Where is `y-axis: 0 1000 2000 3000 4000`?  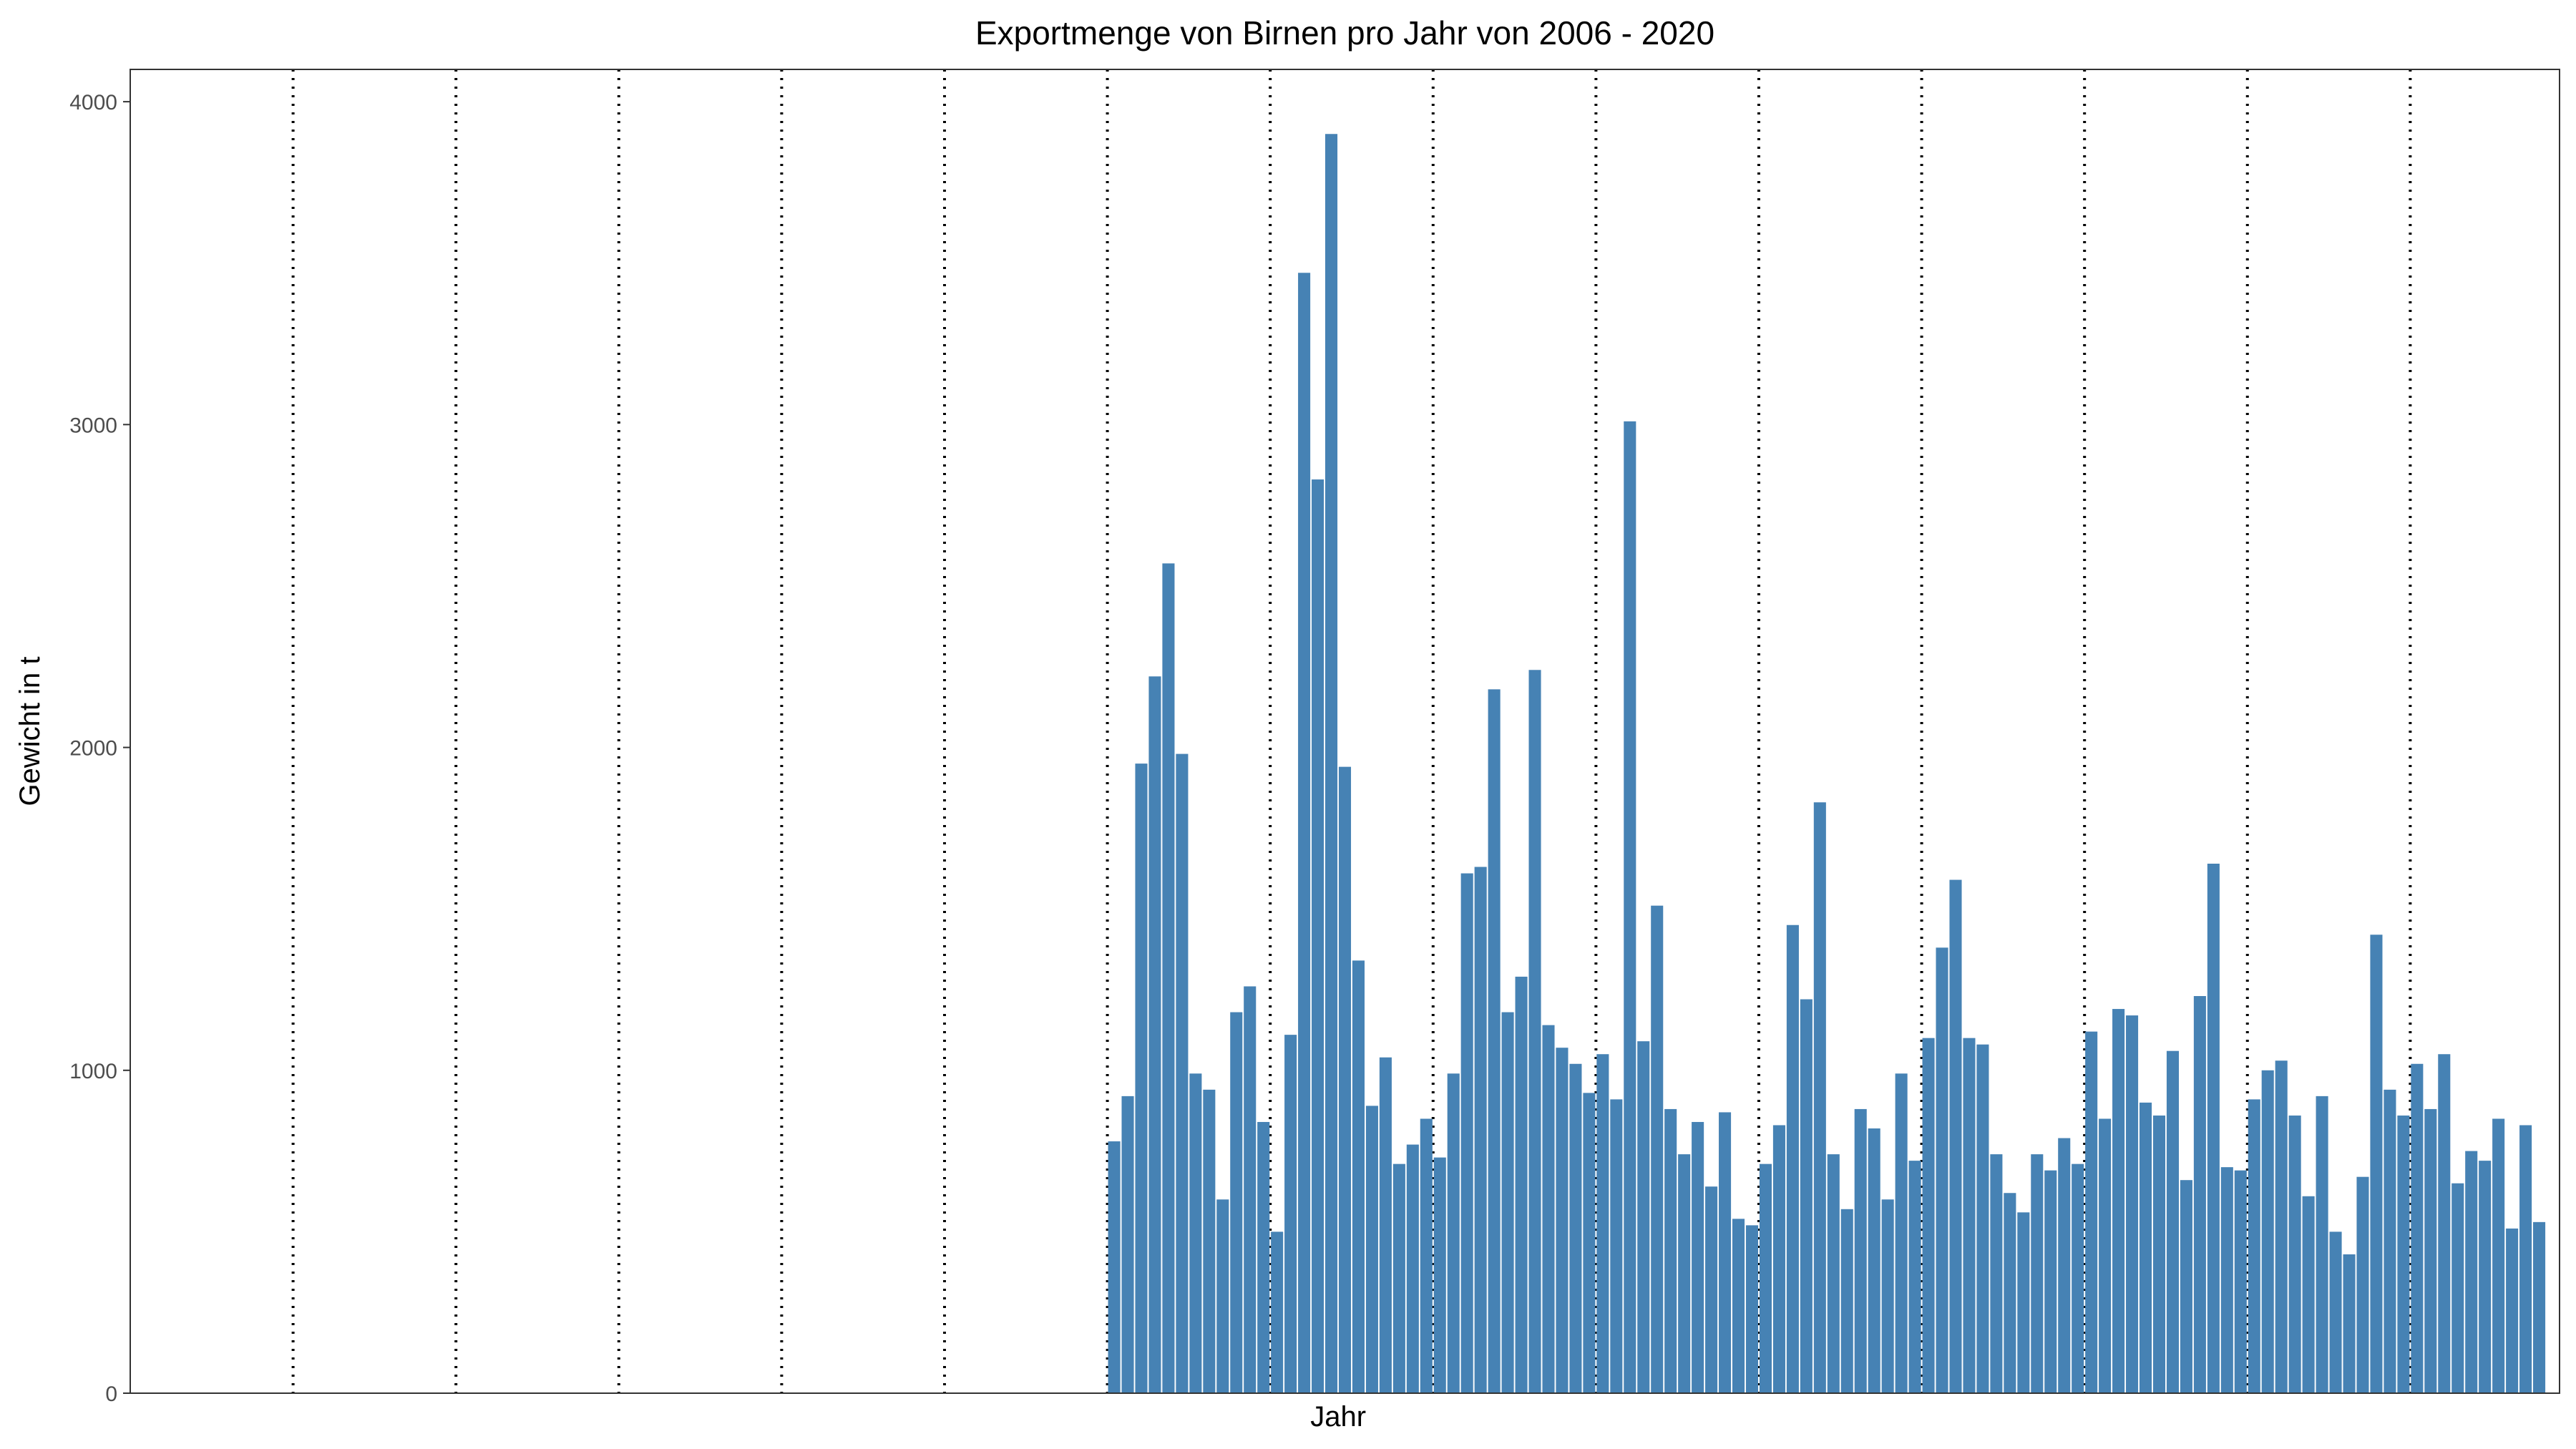
y-axis: 0 1000 2000 3000 4000 is located at coordinates (100, 748).